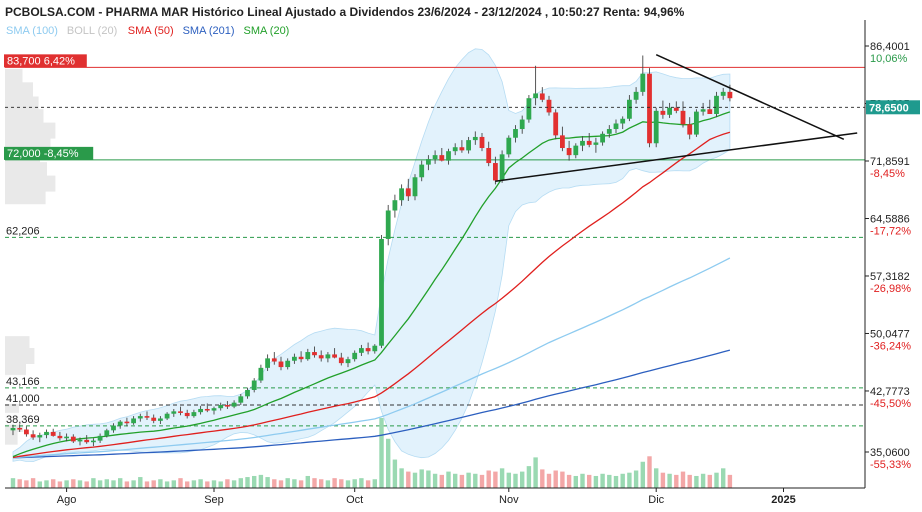  Describe the element at coordinates (92, 31) in the screenshot. I see `legend-item: BOLL (20)` at that location.